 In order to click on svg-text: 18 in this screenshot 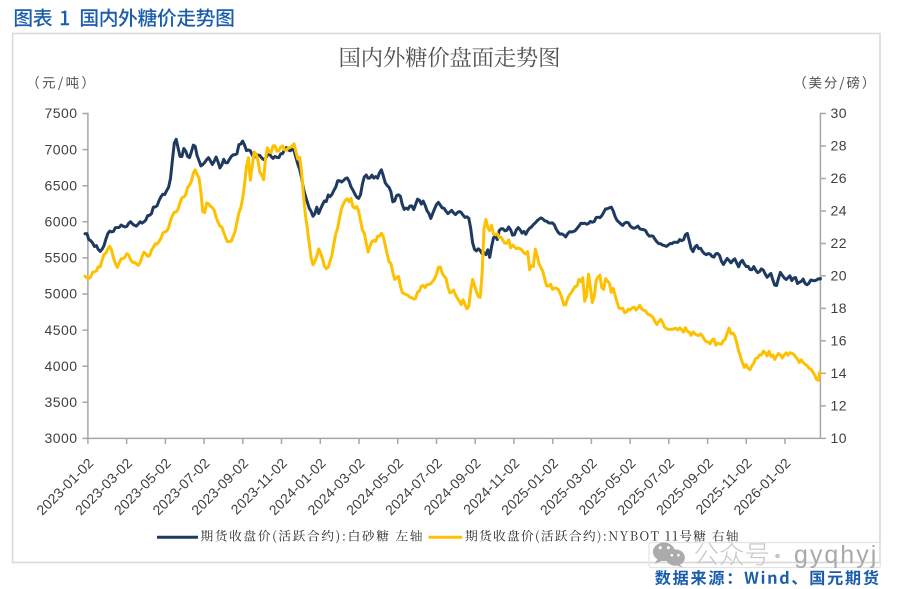, I will do `click(839, 308)`.